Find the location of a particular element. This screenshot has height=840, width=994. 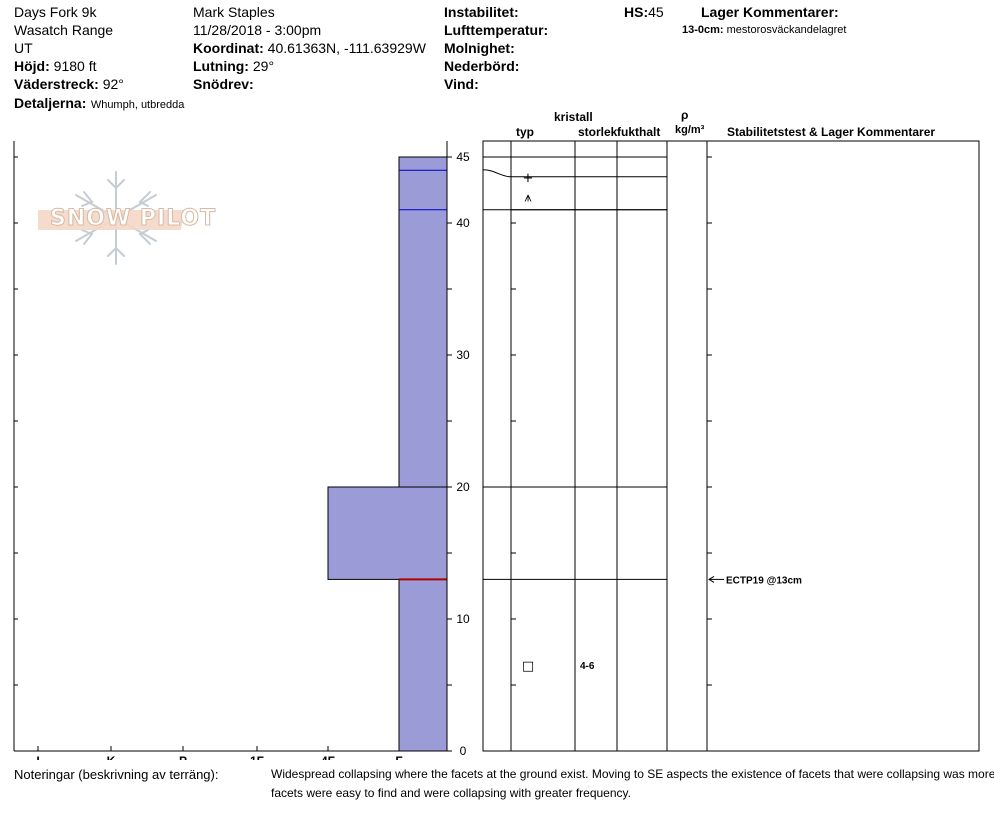

depth-label-40: 40 is located at coordinates (463, 223).